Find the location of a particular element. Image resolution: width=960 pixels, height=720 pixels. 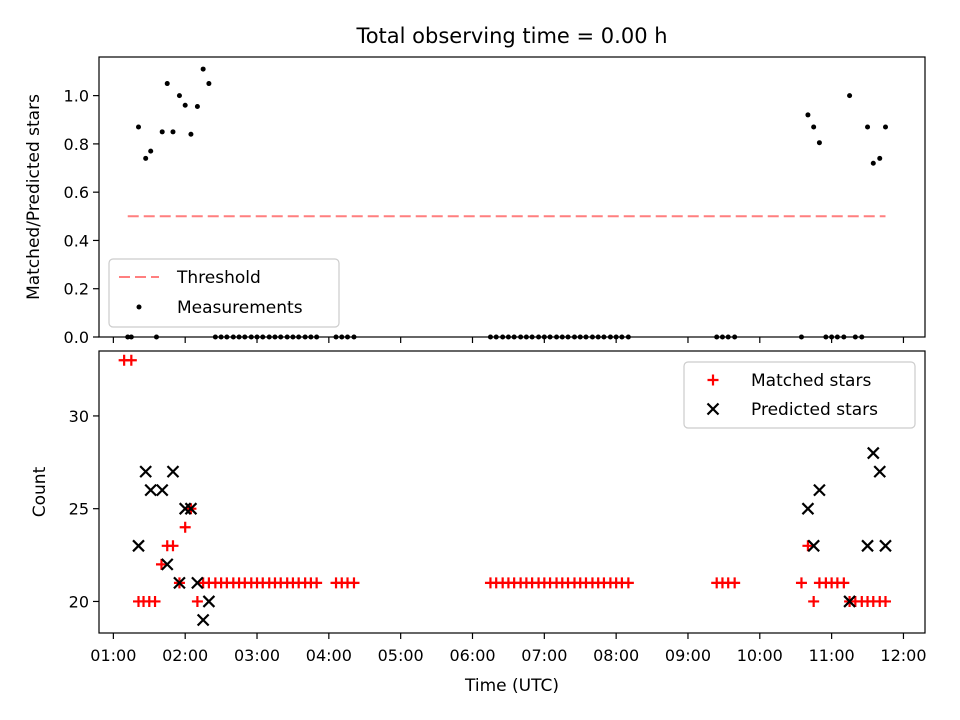

legend-matched-swatch is located at coordinates (713, 380).